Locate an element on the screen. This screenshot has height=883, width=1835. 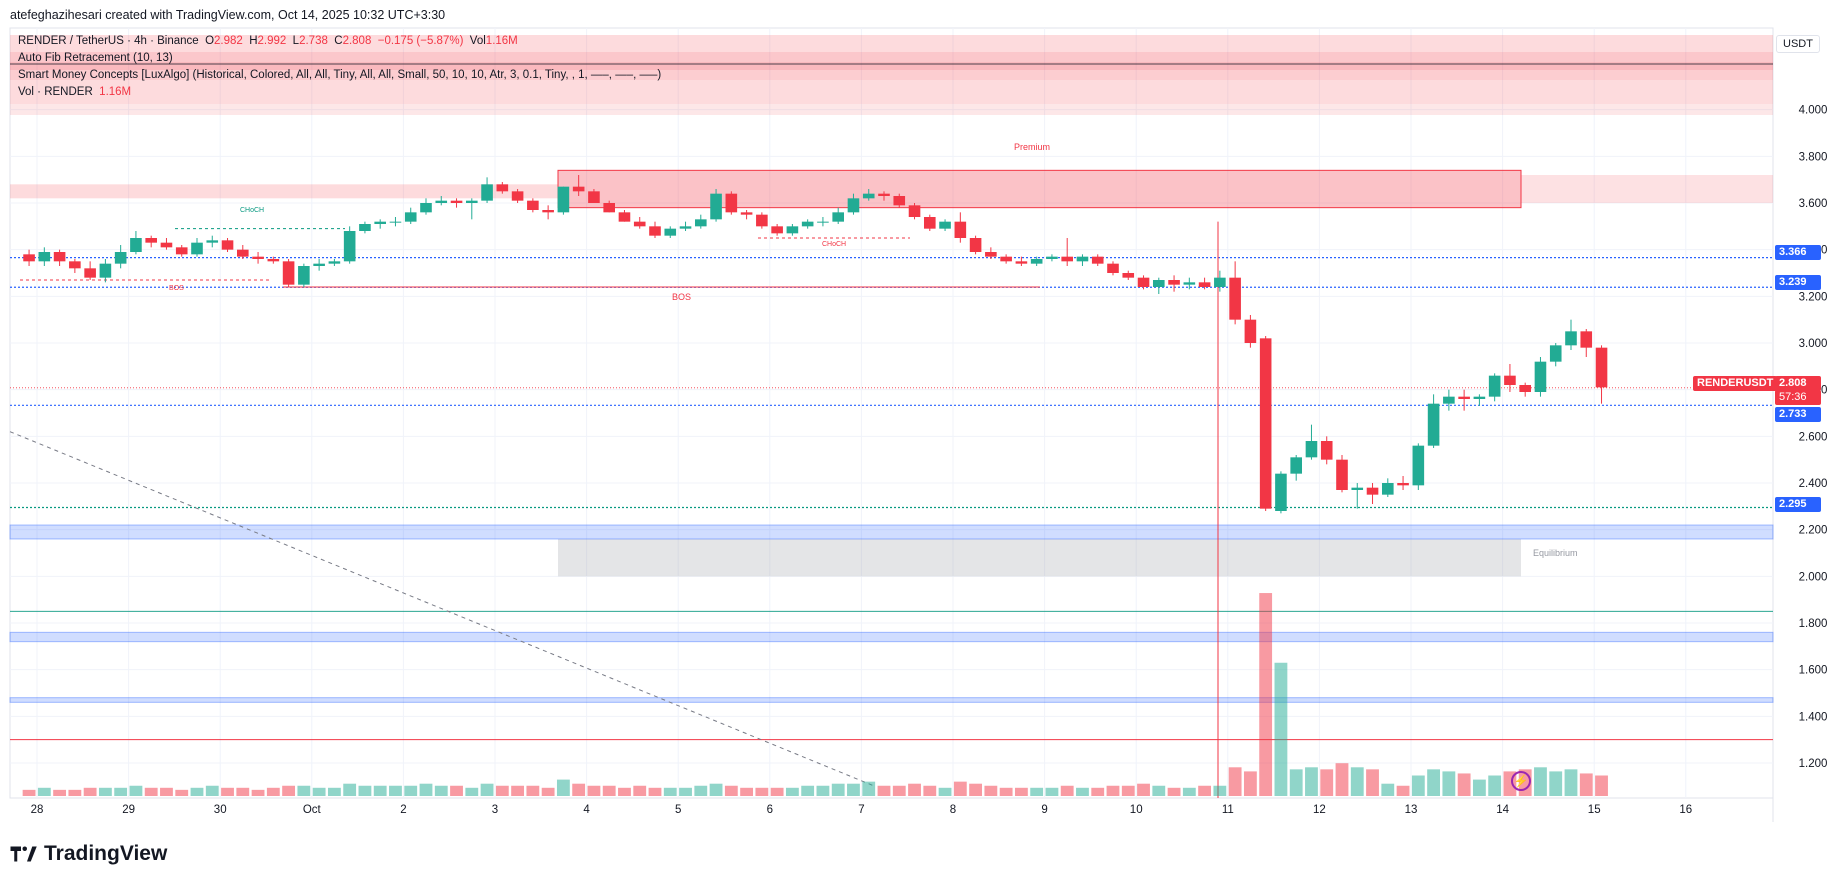
tradingview-logo-icon is located at coordinates (23, 854).